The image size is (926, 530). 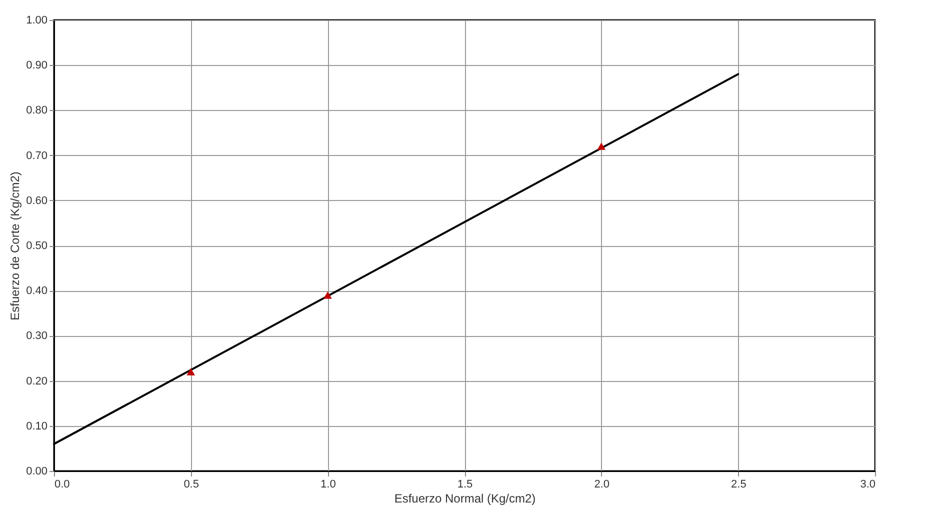 I want to click on y-tick-label: 0.90, so click(x=37, y=66).